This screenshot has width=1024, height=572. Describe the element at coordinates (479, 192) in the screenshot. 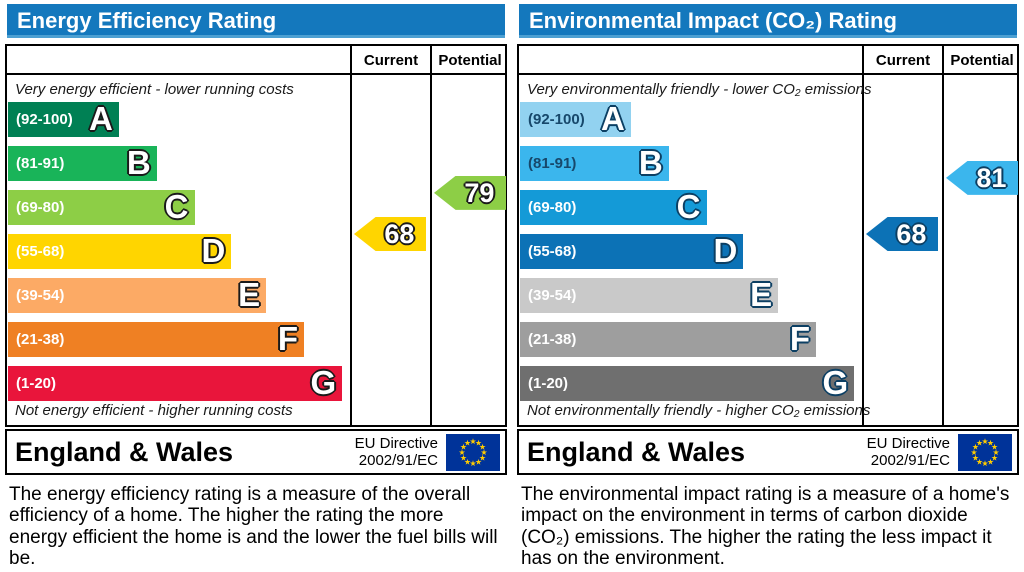

I see `potential-value: 79` at that location.